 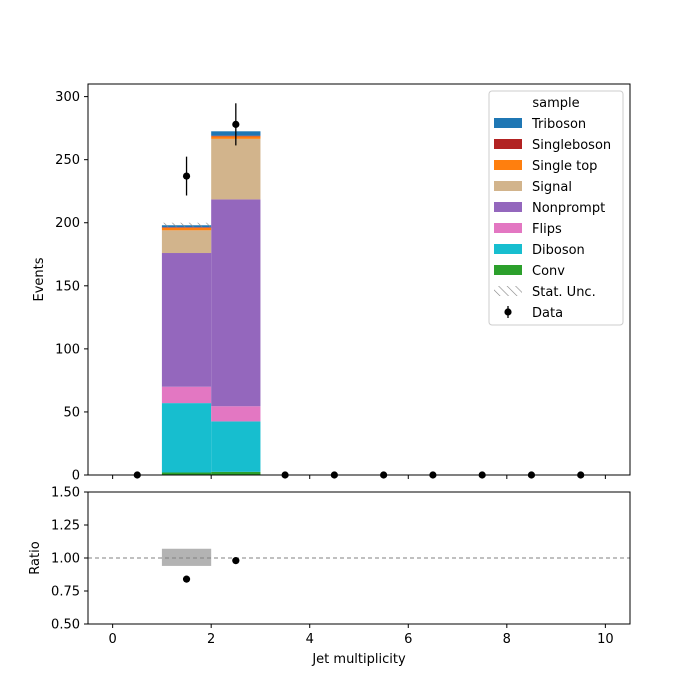 I want to click on legend-label-nonprompt: Nonprompt, so click(x=568, y=208).